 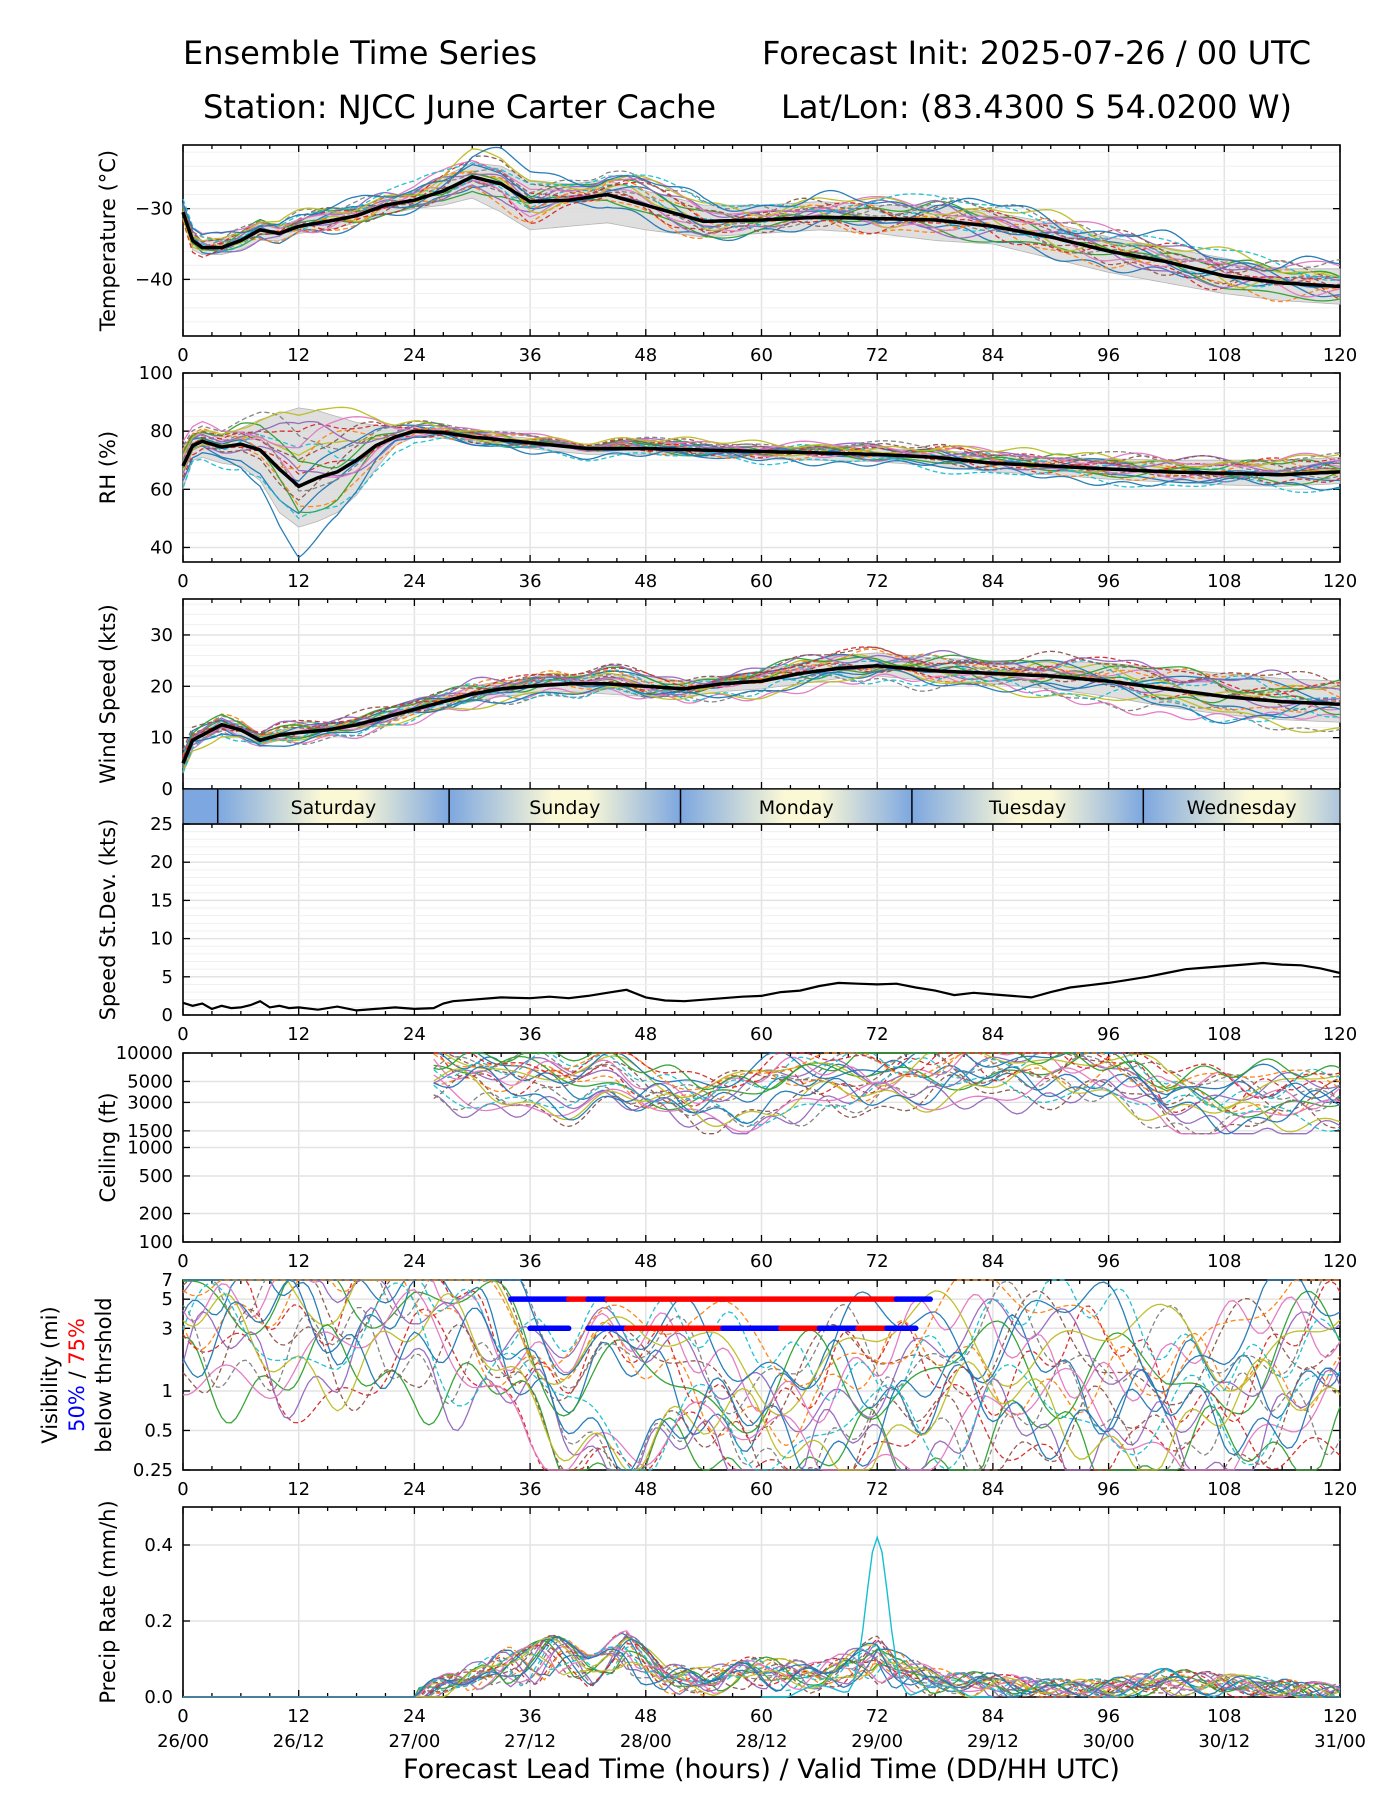 What do you see at coordinates (108, 241) in the screenshot?
I see `y-axis-label: Temperature (°C)` at bounding box center [108, 241].